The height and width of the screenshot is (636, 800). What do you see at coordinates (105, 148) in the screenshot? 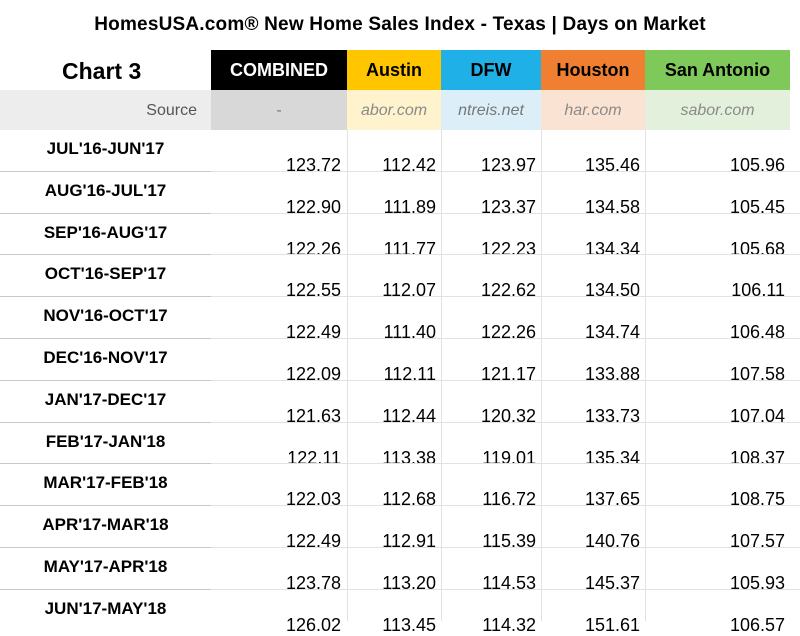
I see `row-period-label: JUL'16-JUN'17` at bounding box center [105, 148].